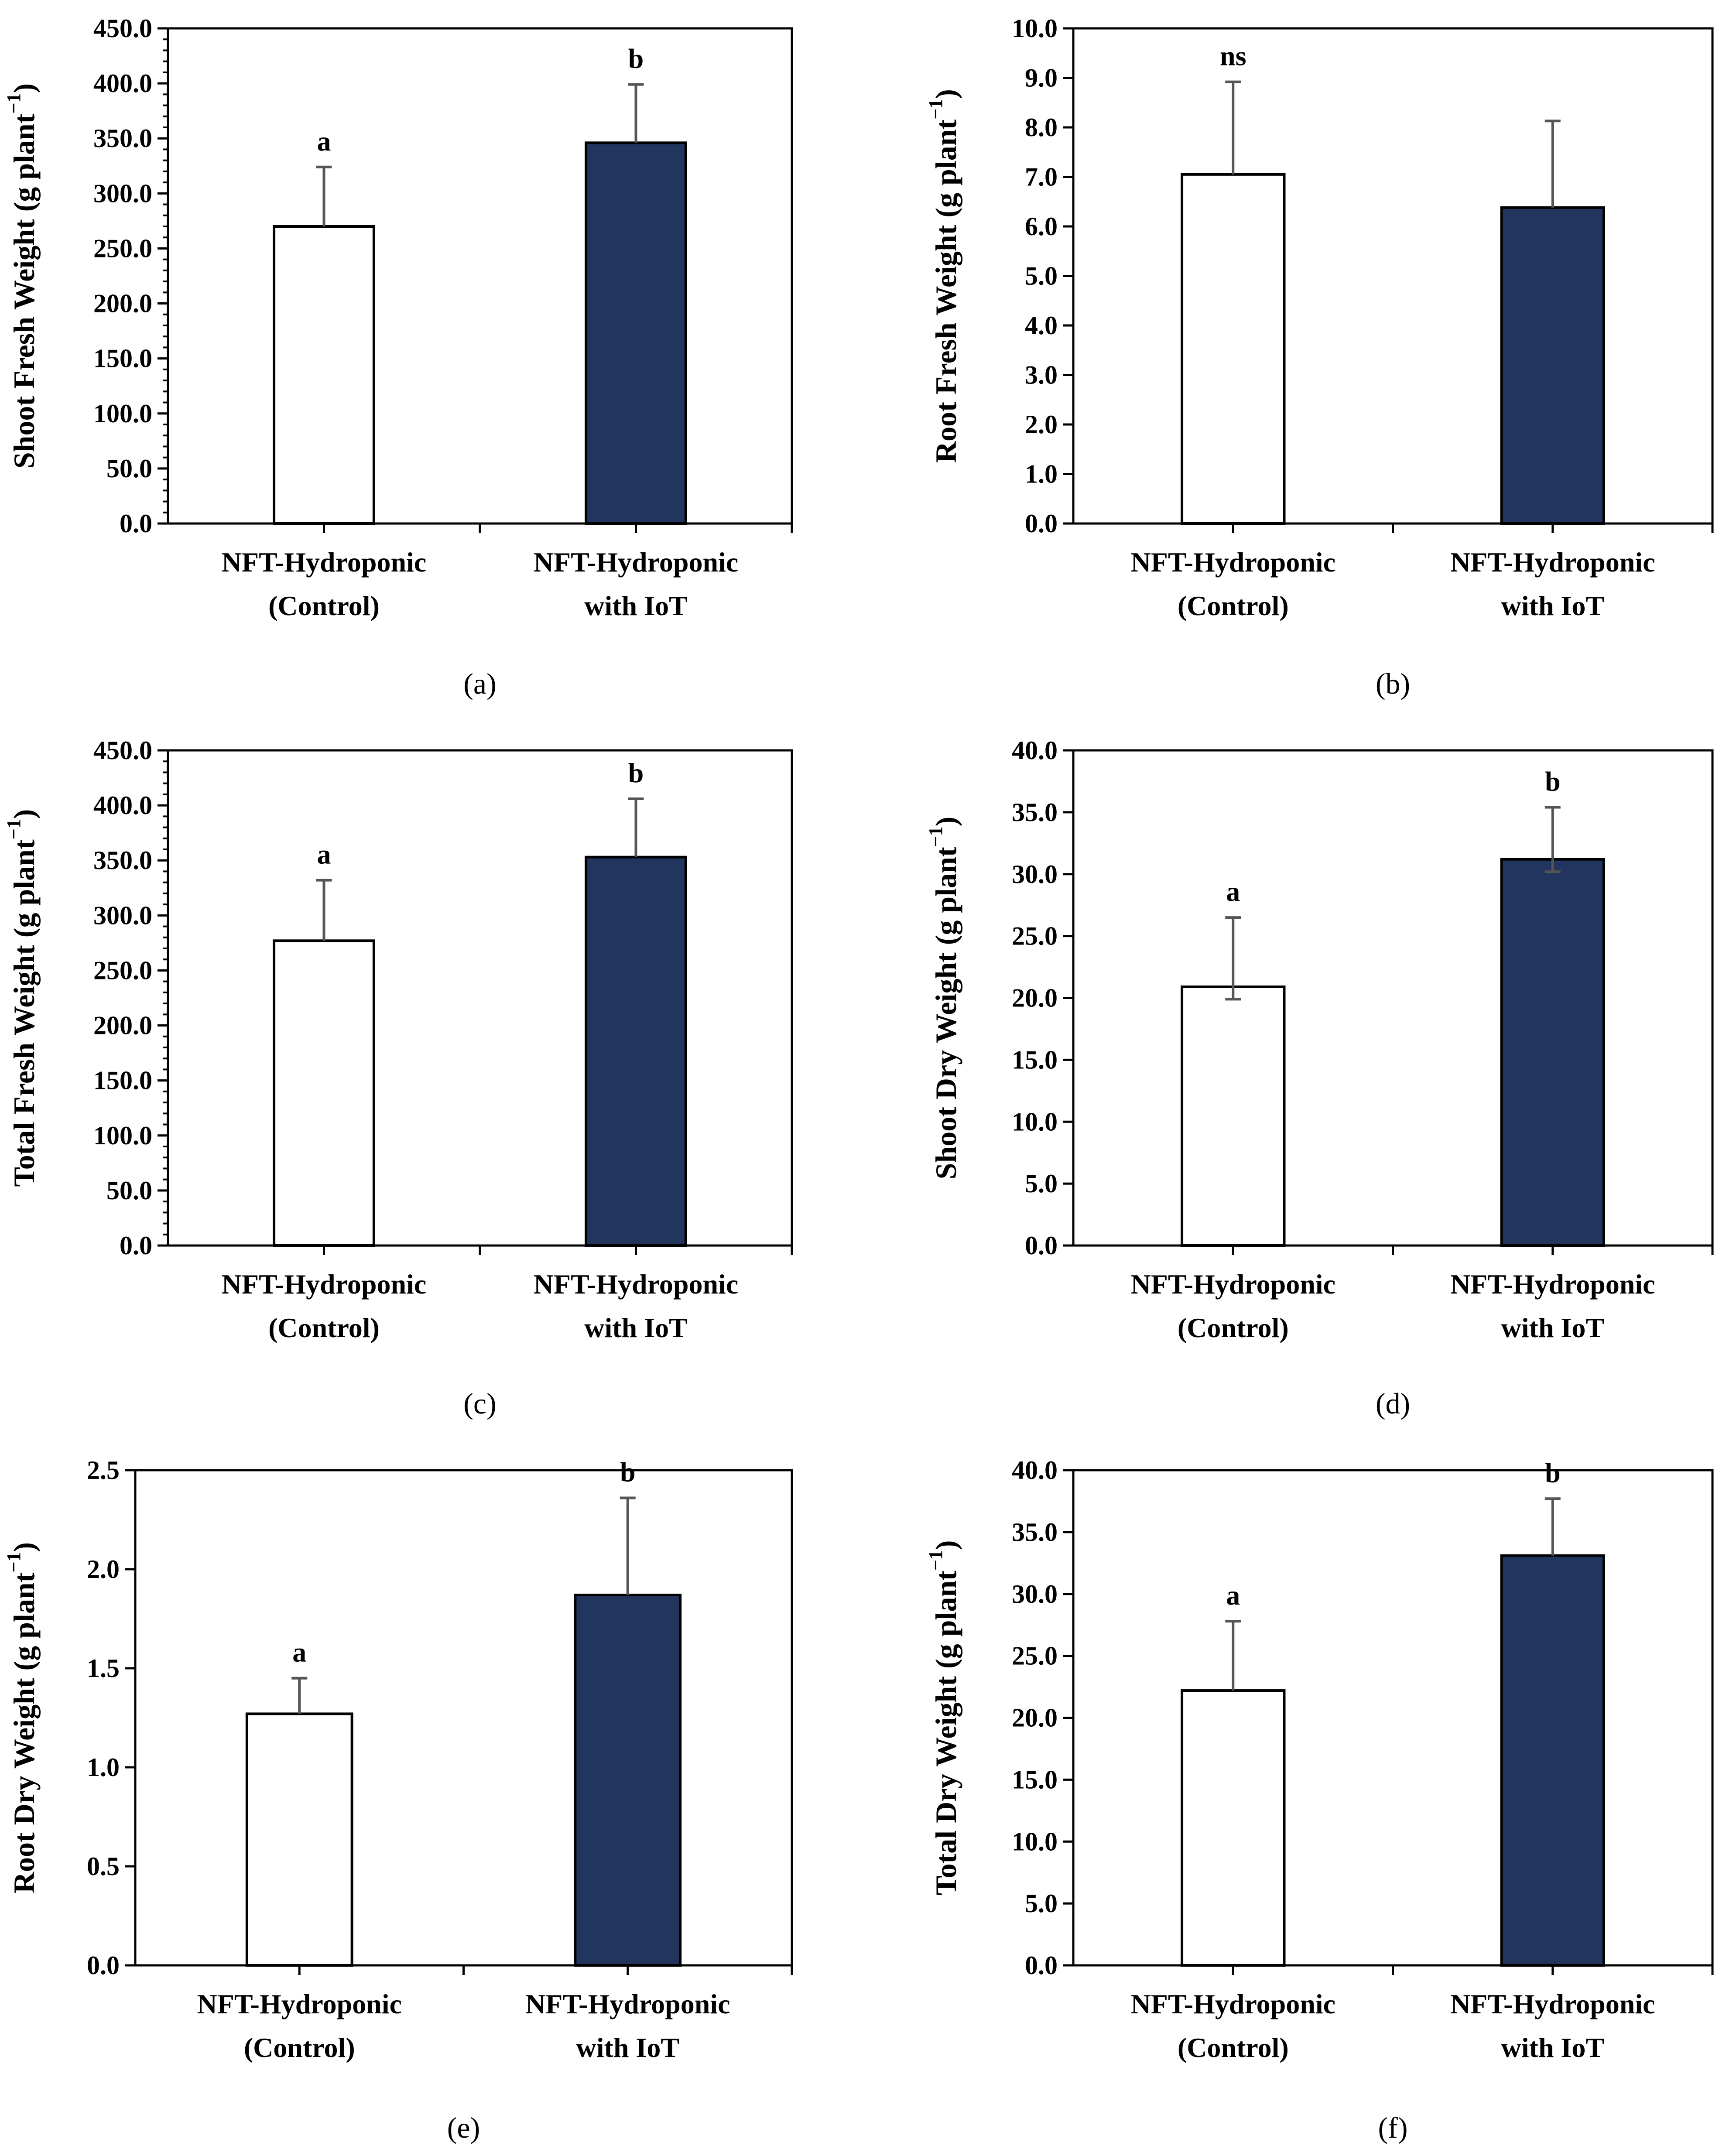 The image size is (1726, 2156). What do you see at coordinates (103, 1470) in the screenshot?
I see `y-tick-label: 2.5` at bounding box center [103, 1470].